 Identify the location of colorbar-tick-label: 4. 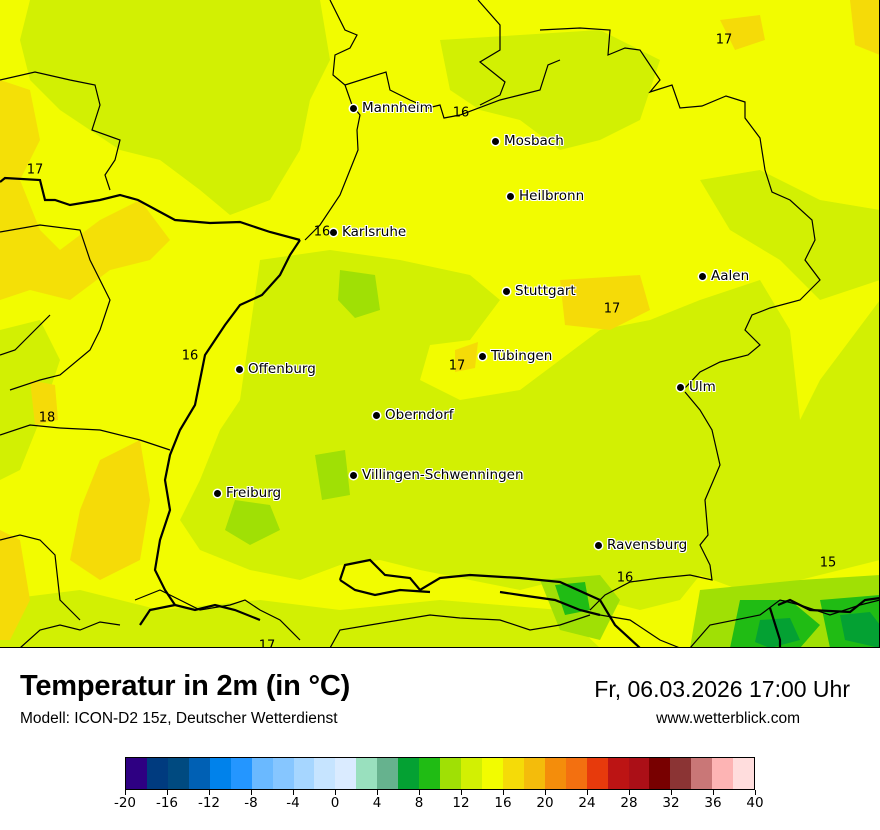
(377, 803).